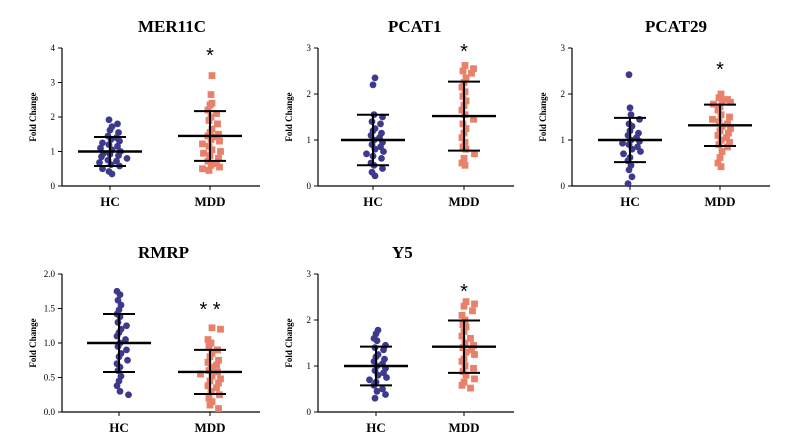 This screenshot has width=798, height=441. What do you see at coordinates (309, 412) in the screenshot?
I see `y-tick-label: 0` at bounding box center [309, 412].